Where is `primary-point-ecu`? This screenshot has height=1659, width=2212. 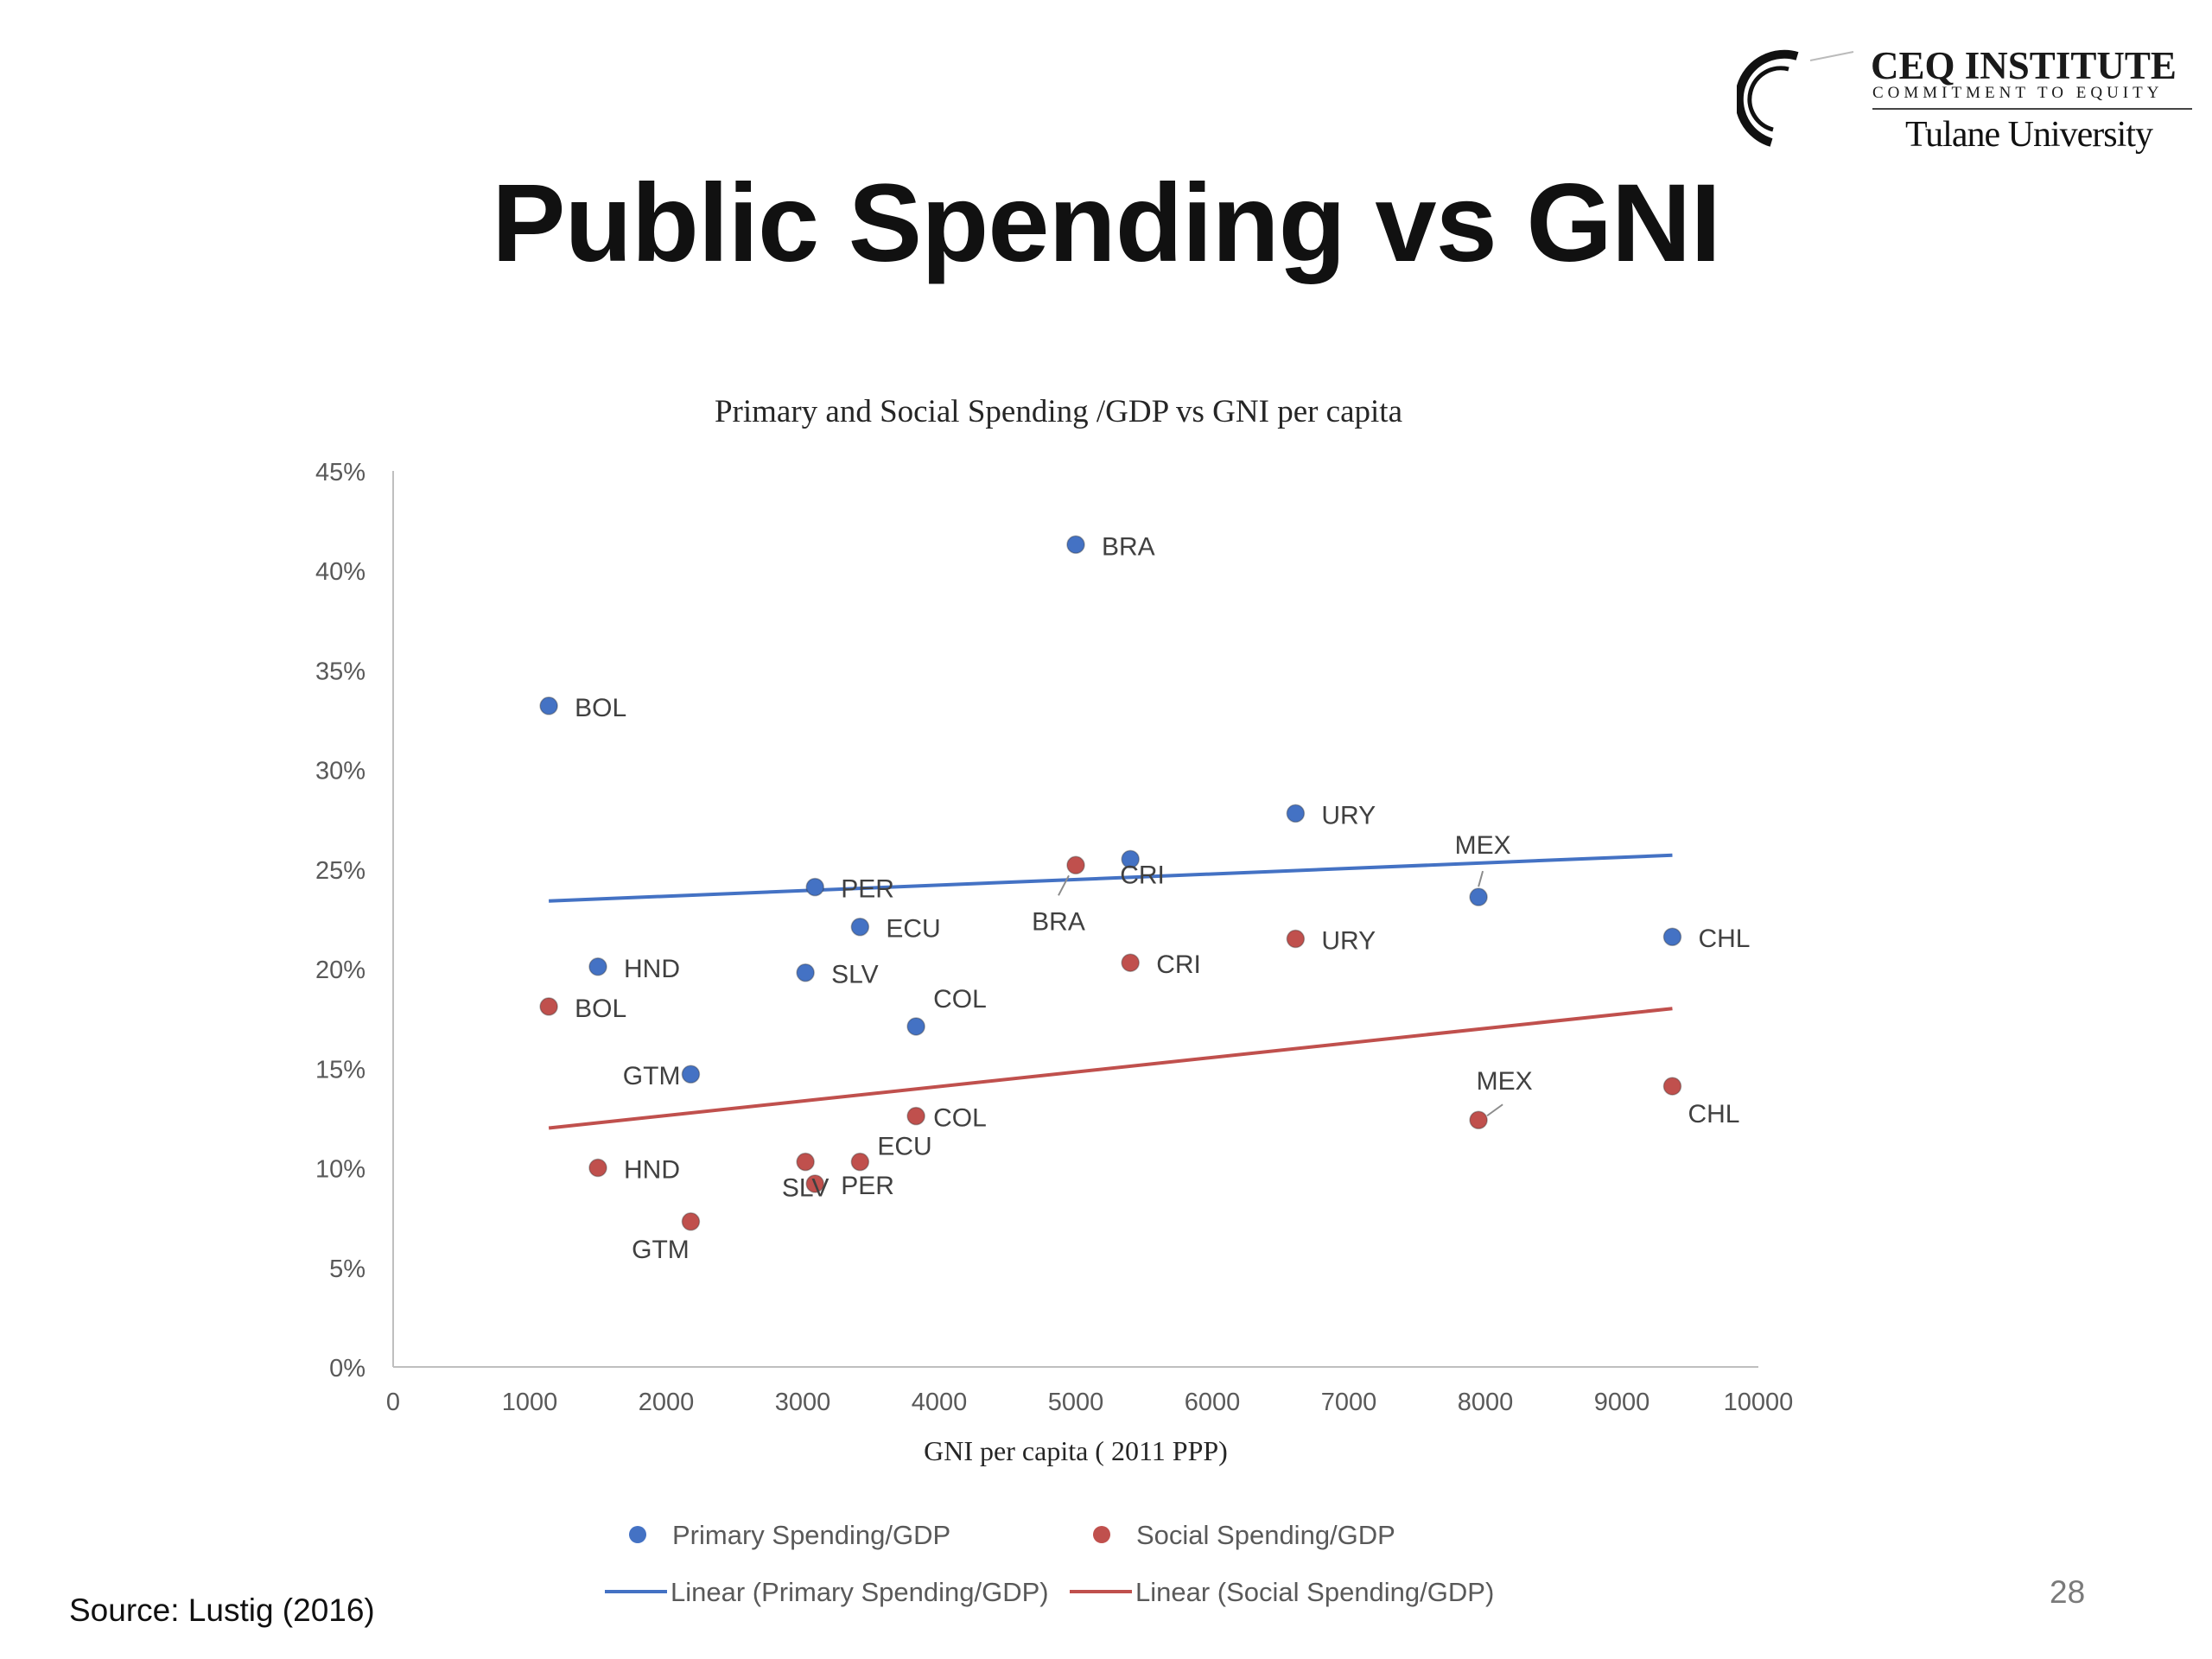 primary-point-ecu is located at coordinates (860, 927).